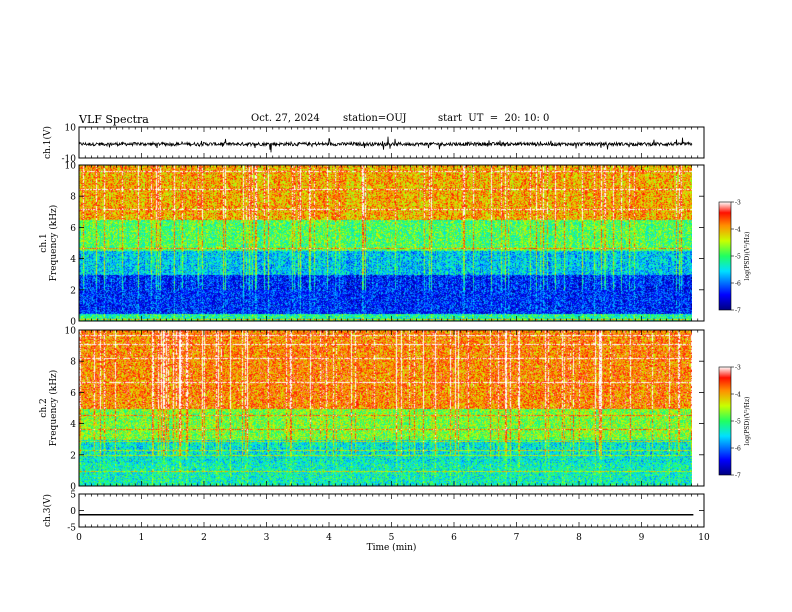 The height and width of the screenshot is (612, 792). I want to click on ch1-spec-ylabel-frequency: Frequency (kHz), so click(53, 243).